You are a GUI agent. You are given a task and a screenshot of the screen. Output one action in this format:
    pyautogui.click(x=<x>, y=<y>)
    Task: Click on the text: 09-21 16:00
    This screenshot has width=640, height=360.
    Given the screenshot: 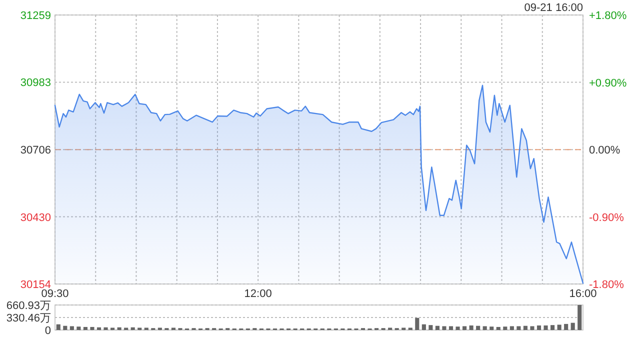 What is the action you would take?
    pyautogui.click(x=553, y=8)
    